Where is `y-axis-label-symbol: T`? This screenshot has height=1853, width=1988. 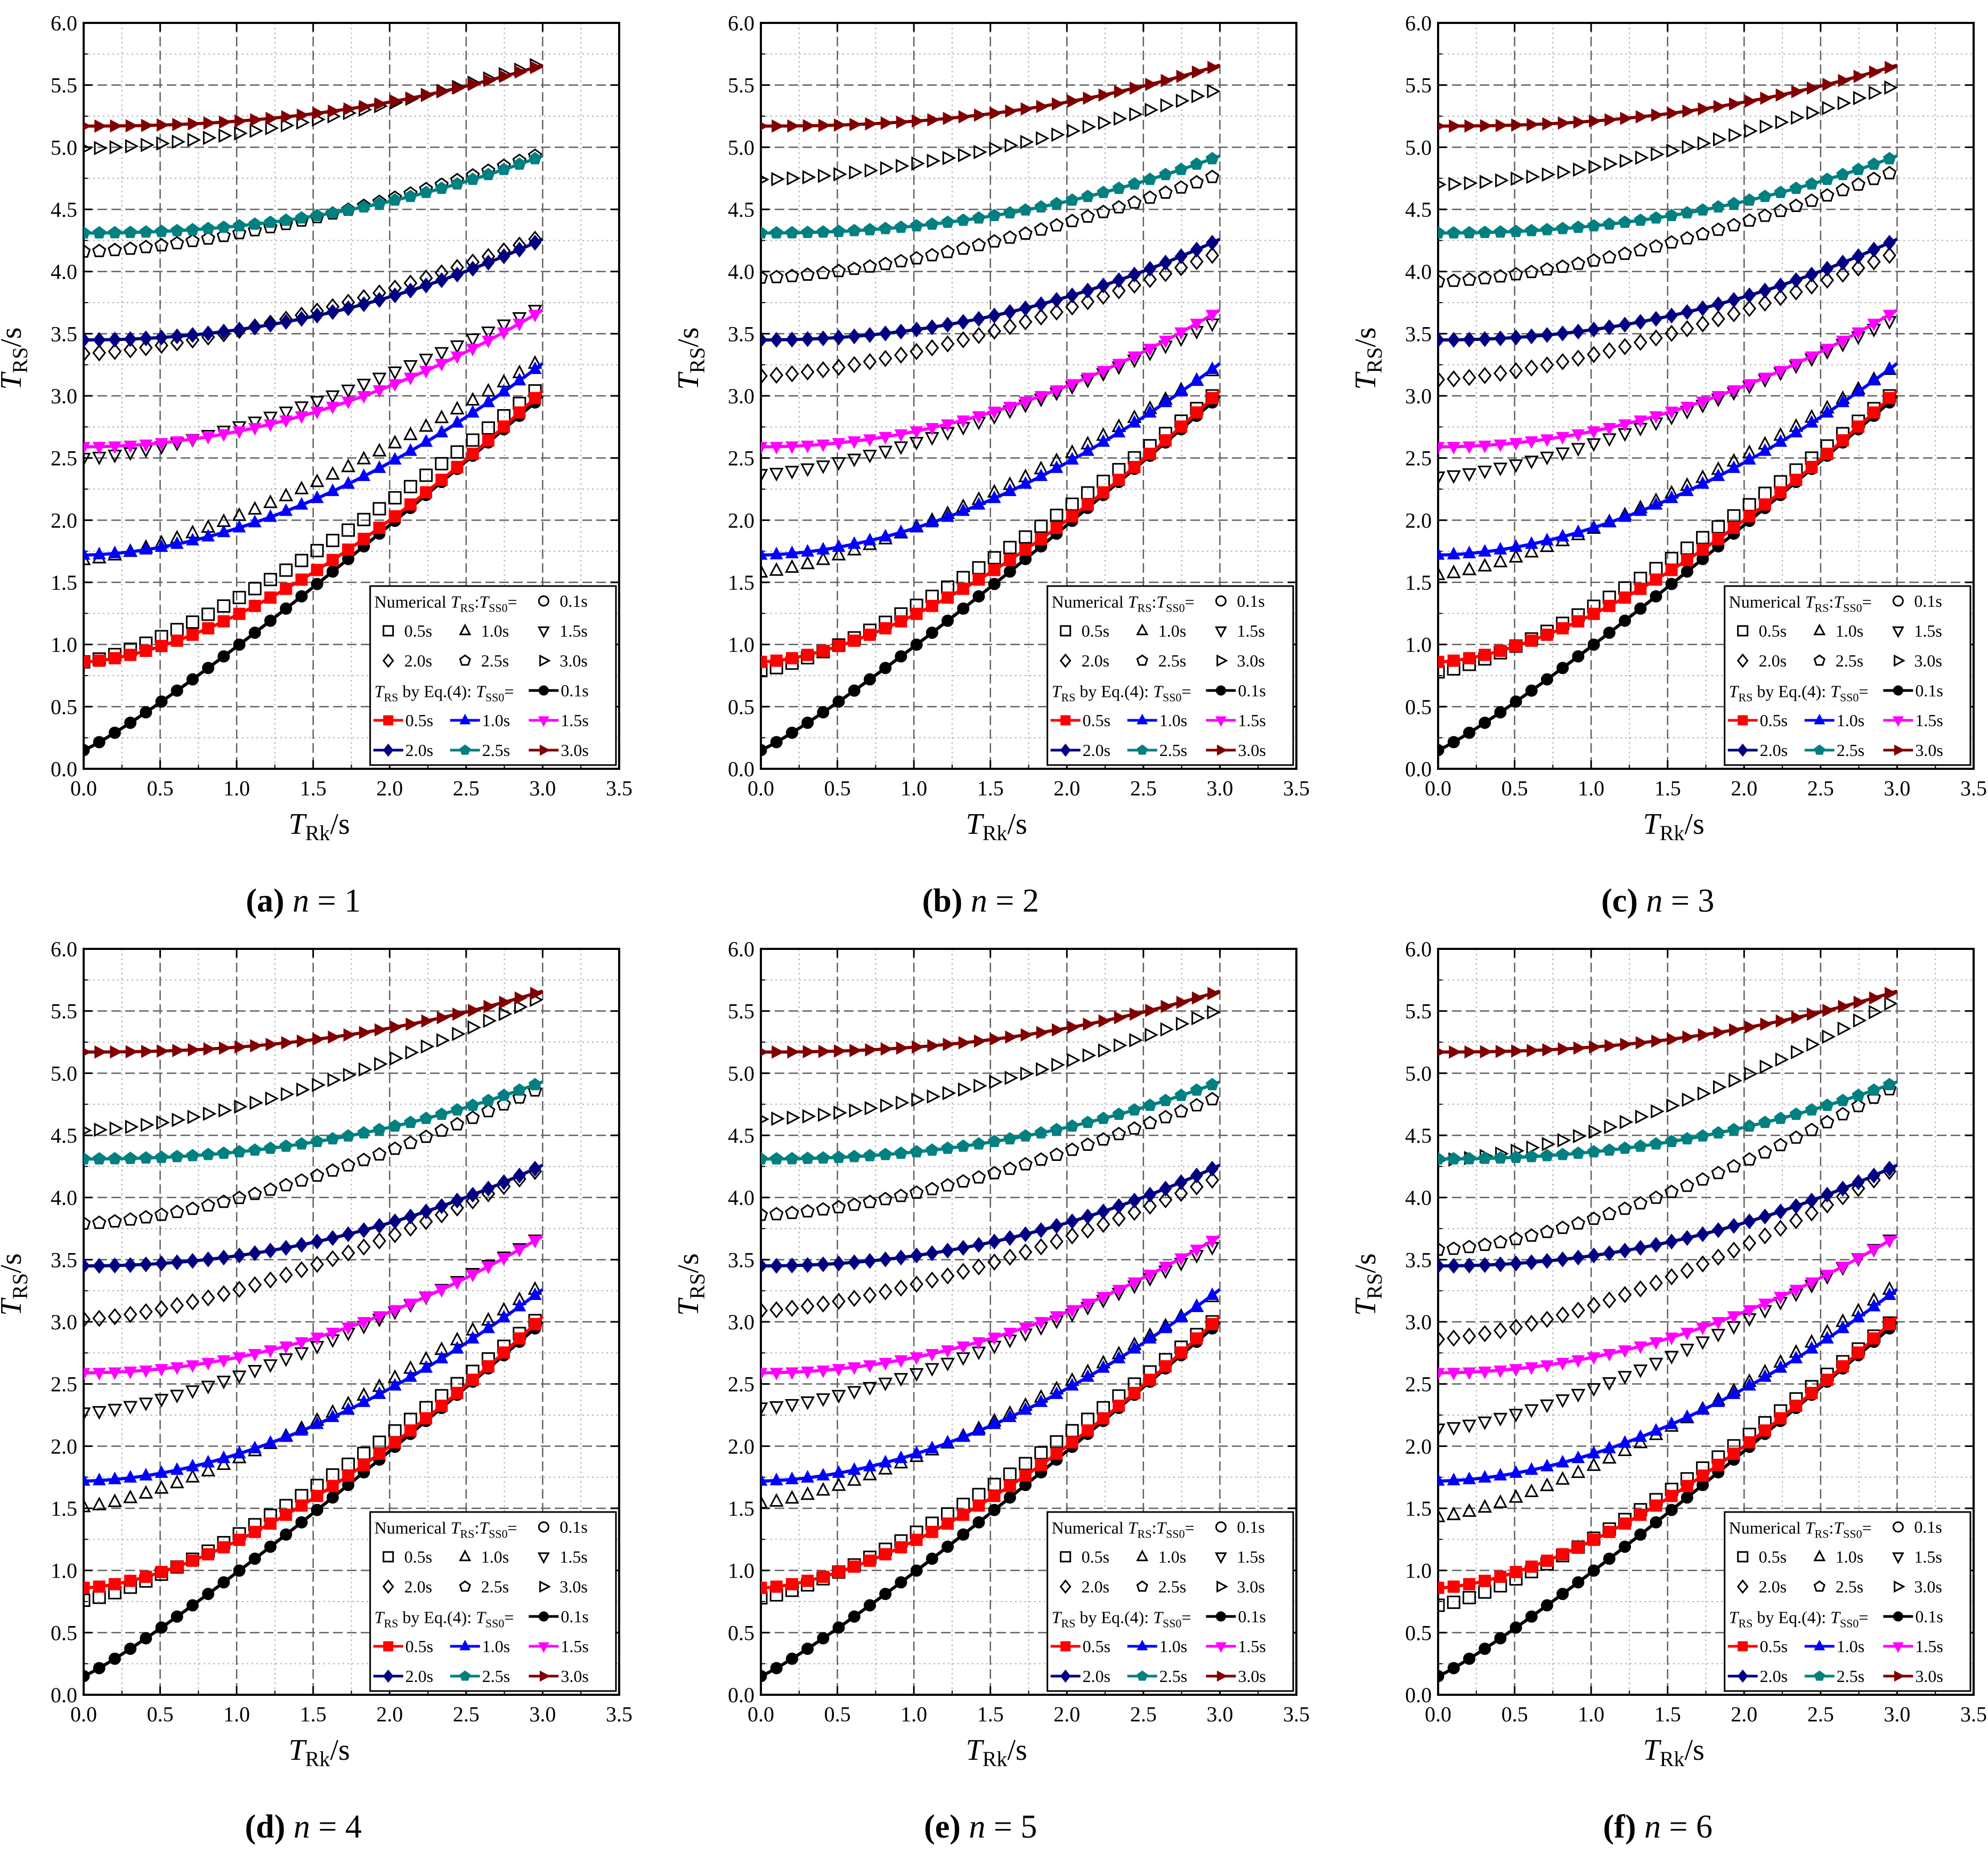
y-axis-label-symbol: T is located at coordinates (1366, 380).